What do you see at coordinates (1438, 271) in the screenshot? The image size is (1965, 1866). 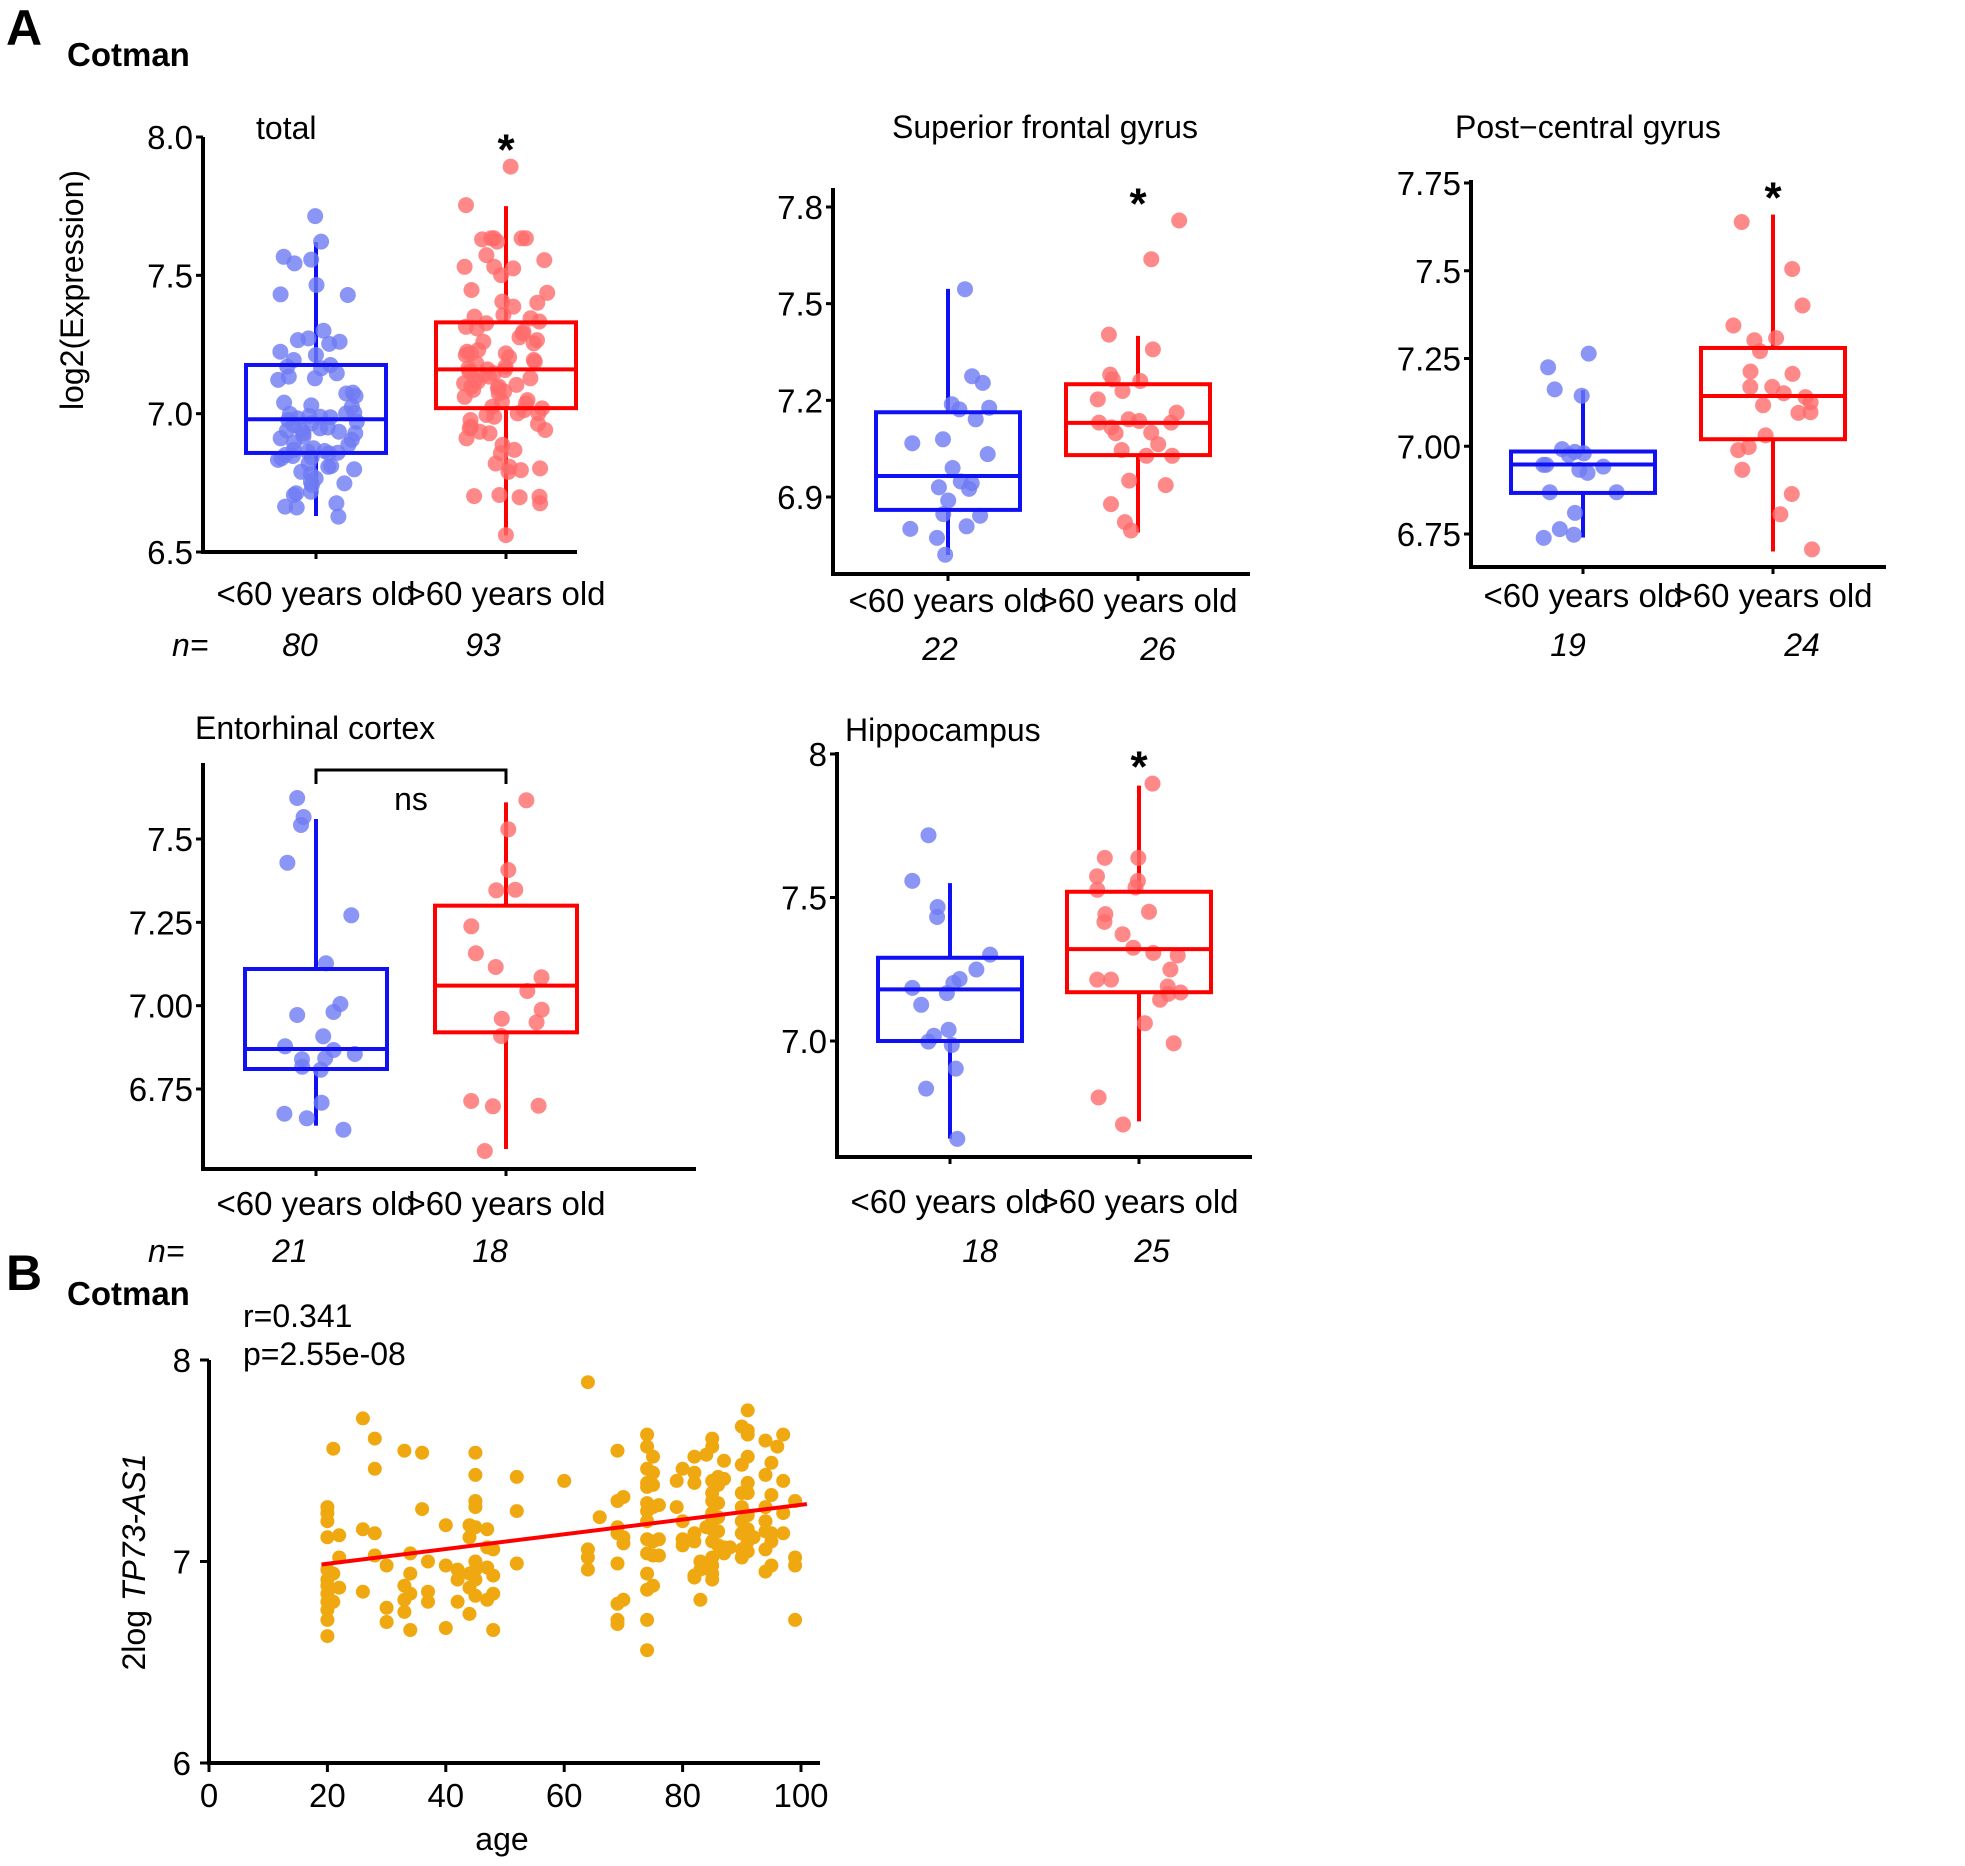 I see `y-tick-label: 7.5` at bounding box center [1438, 271].